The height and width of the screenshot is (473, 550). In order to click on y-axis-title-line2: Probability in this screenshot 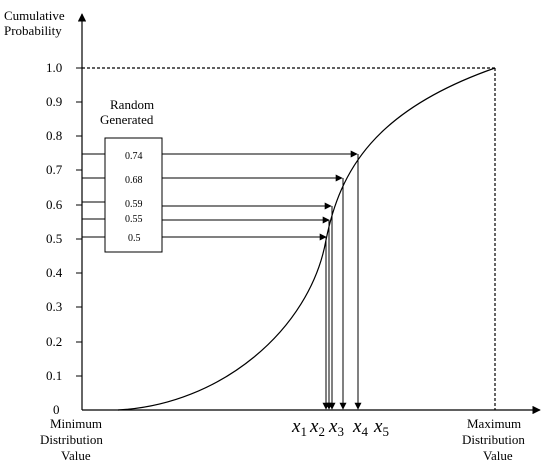, I will do `click(33, 30)`.